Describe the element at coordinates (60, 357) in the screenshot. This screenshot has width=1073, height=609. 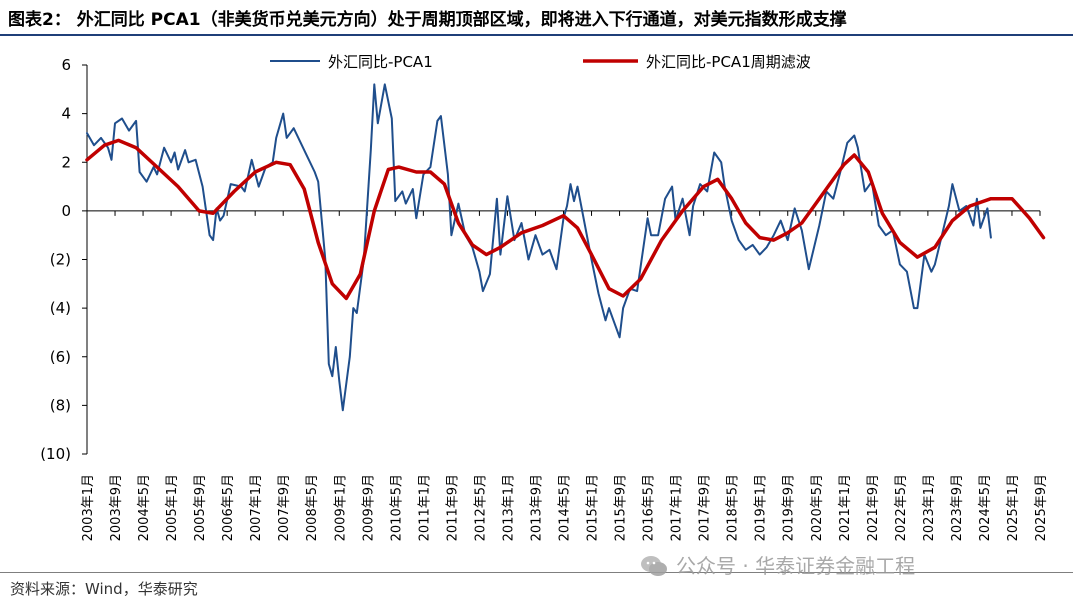
I see `y-tick-label: (6)` at that location.